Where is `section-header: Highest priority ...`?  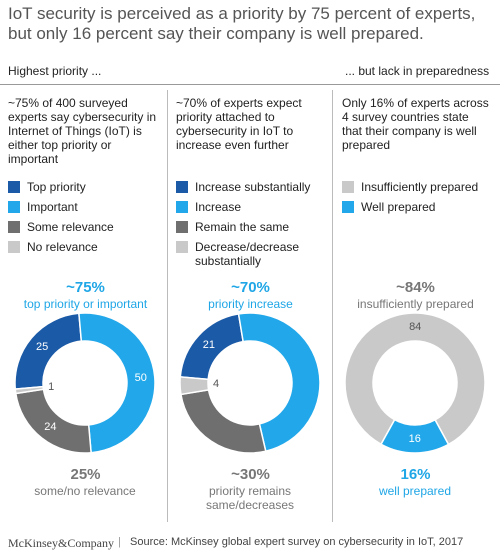 section-header: Highest priority ... is located at coordinates (55, 71).